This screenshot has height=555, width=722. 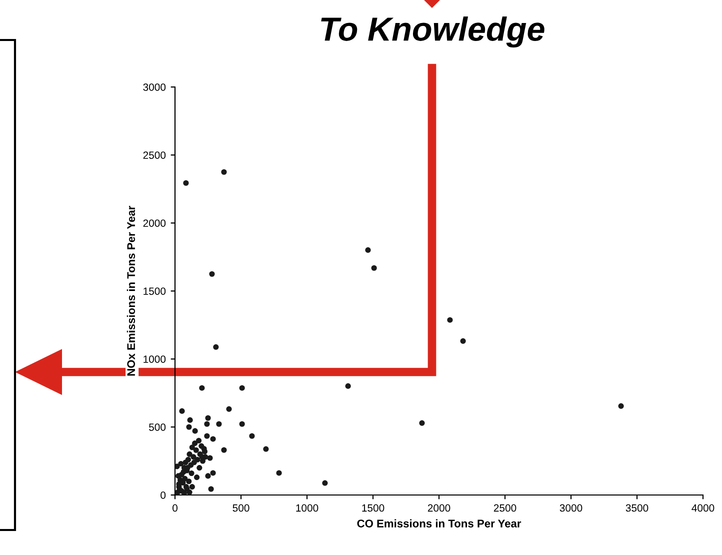 What do you see at coordinates (703, 508) in the screenshot?
I see `x-tick-label: 4000` at bounding box center [703, 508].